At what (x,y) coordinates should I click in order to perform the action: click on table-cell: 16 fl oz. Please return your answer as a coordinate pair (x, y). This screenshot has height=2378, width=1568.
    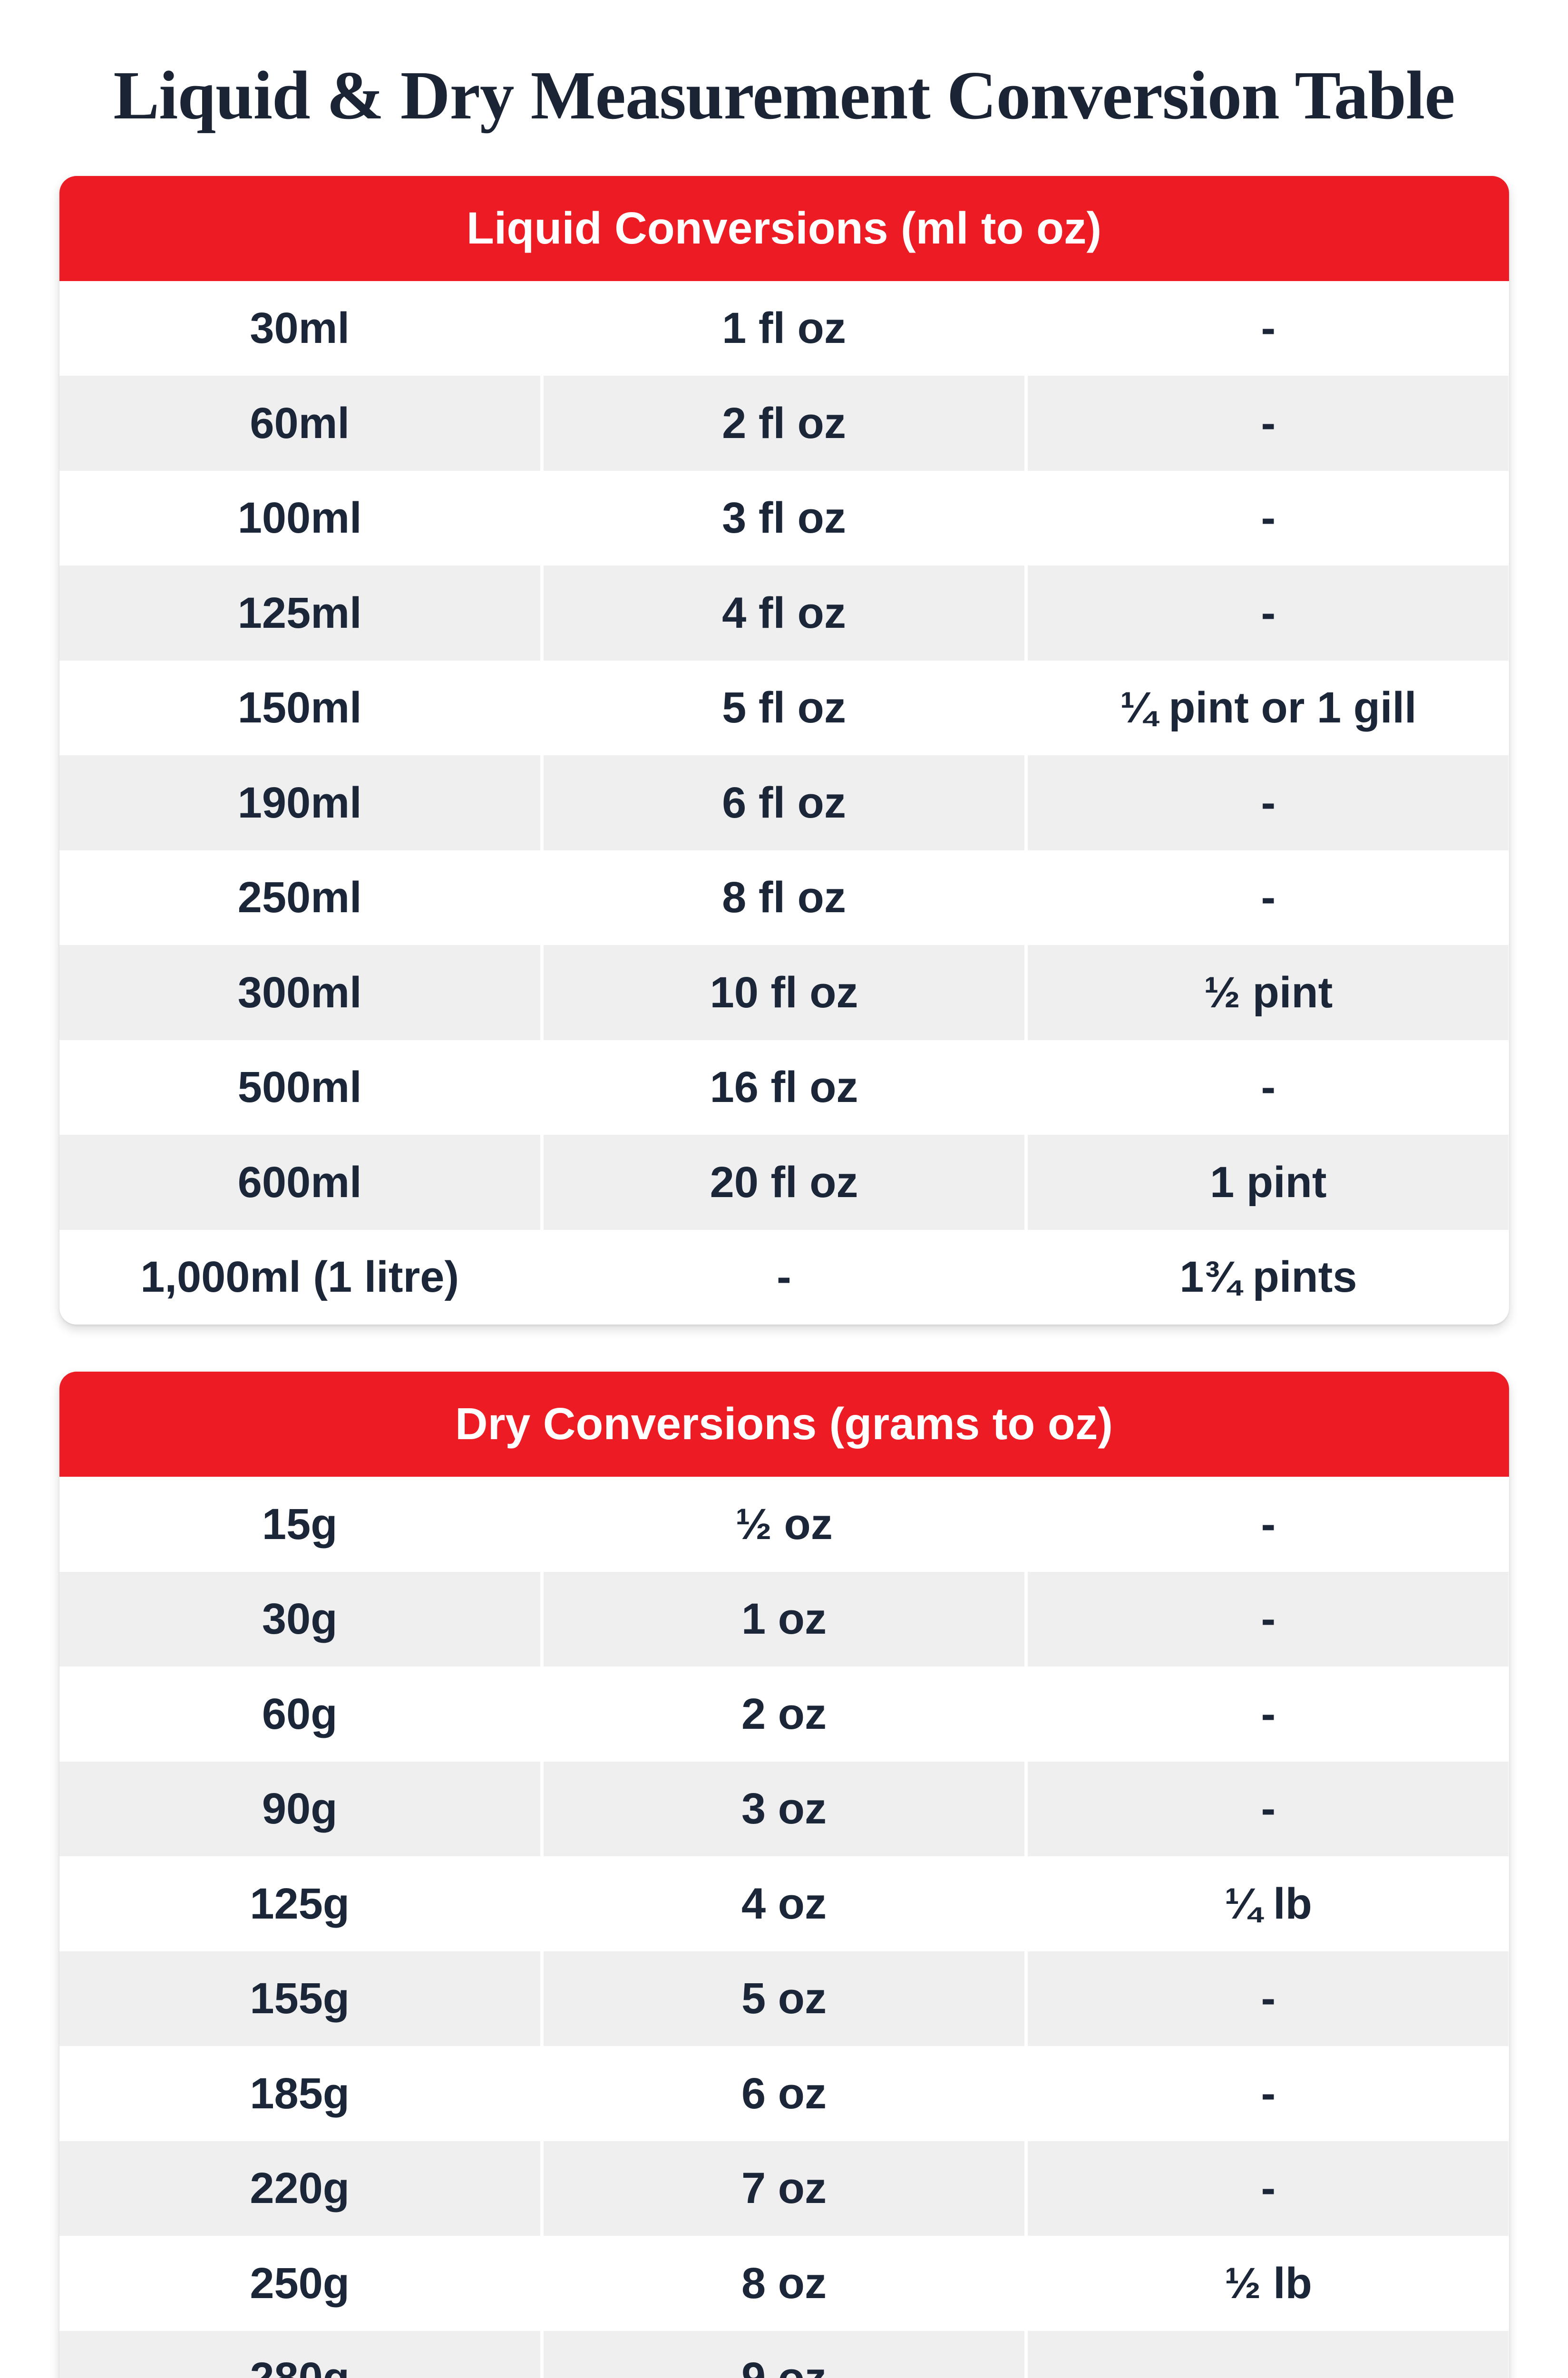
    Looking at the image, I should click on (784, 1087).